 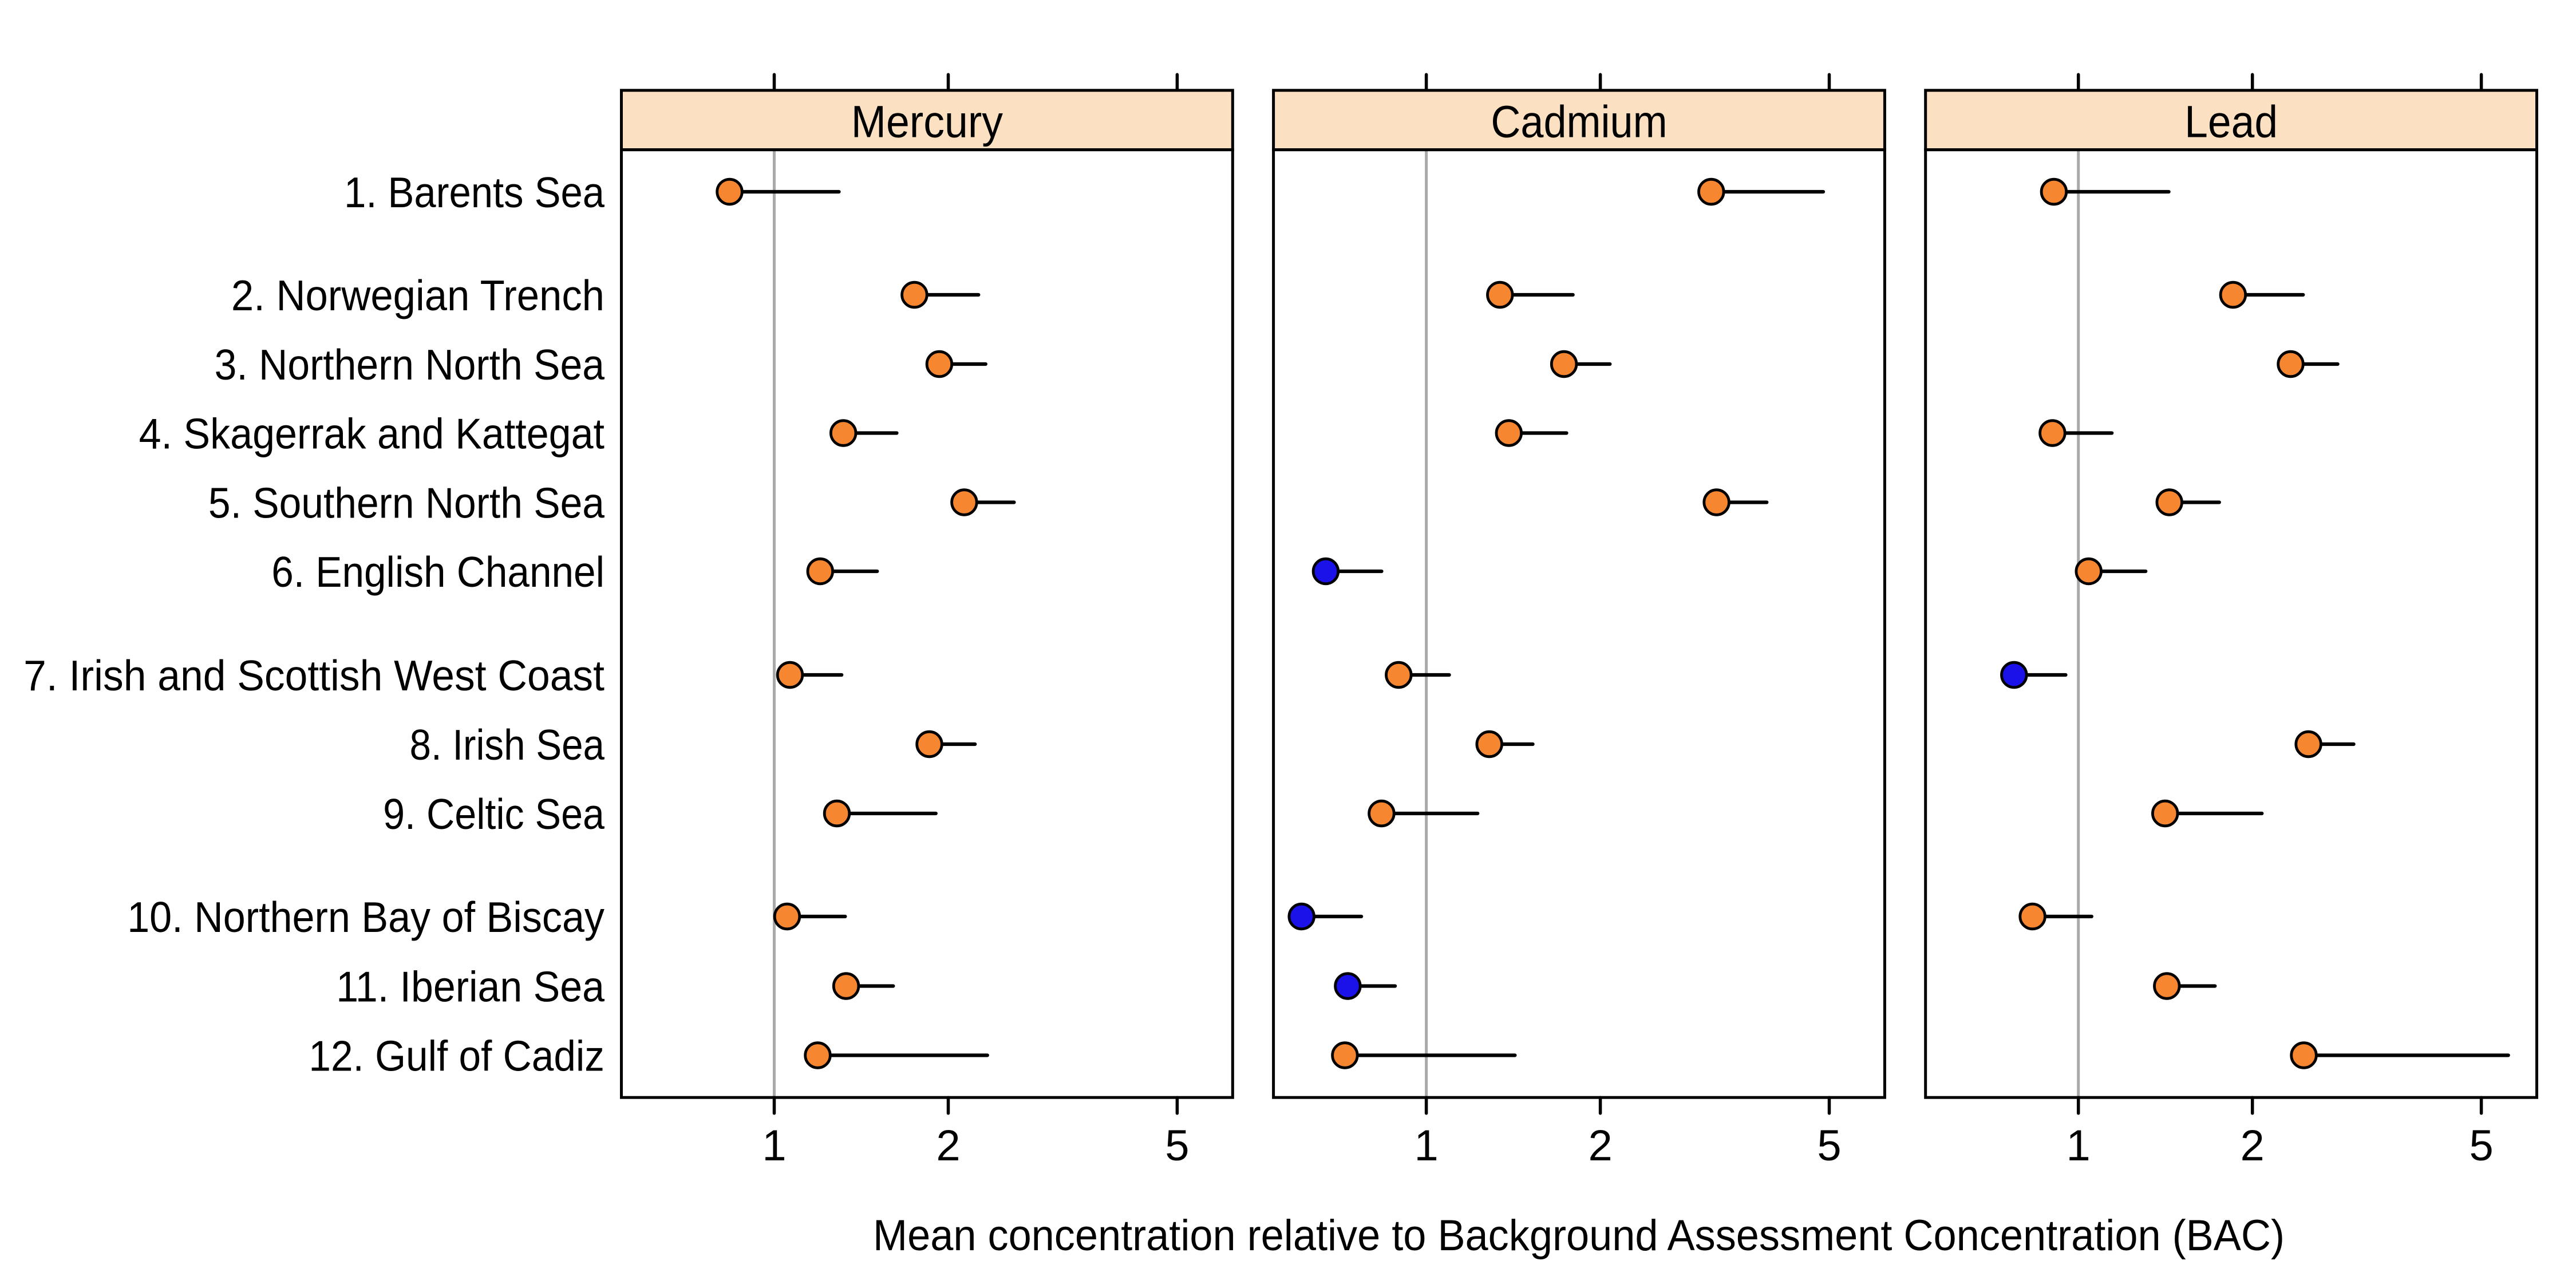 I want to click on svg-text:7. Irish and Scottish West Coa: 7. Irish and Scottish West Coast, so click(x=314, y=675).